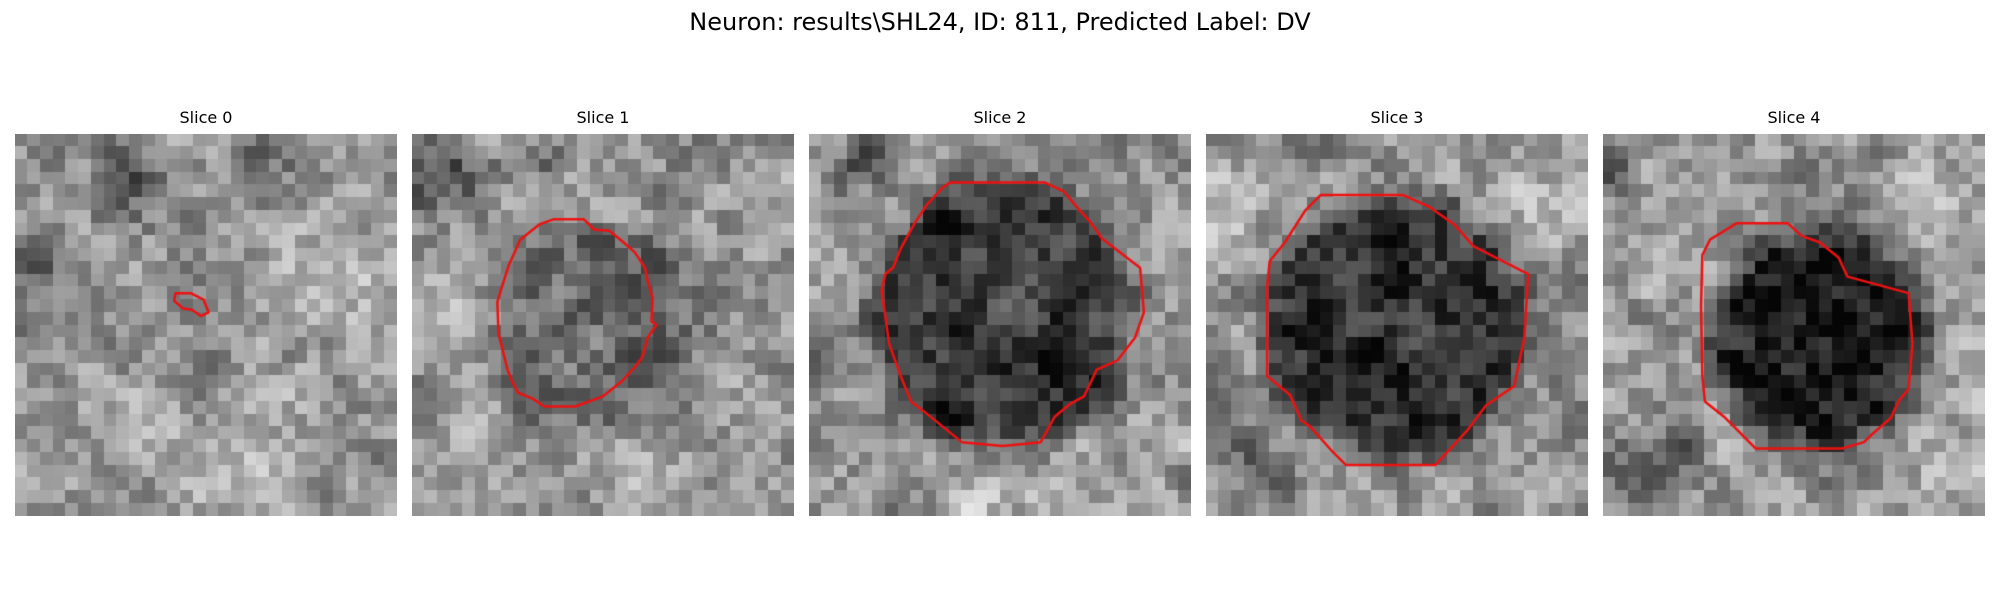 This screenshot has width=2000, height=600. What do you see at coordinates (1794, 117) in the screenshot?
I see `slice-title: Slice 4` at bounding box center [1794, 117].